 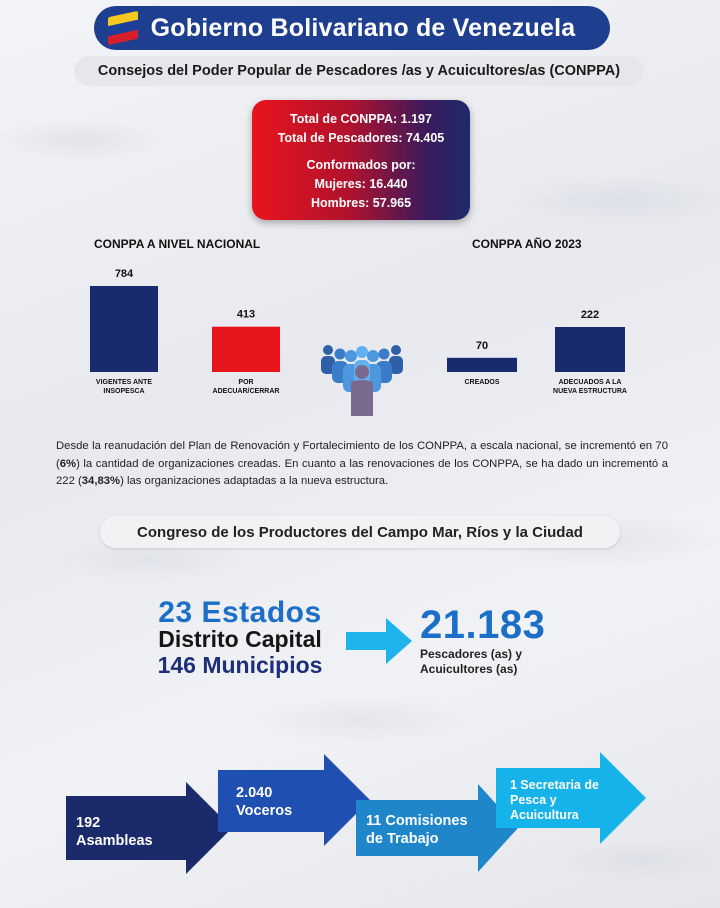 I want to click on fishers-number: 21.183, so click(x=483, y=625).